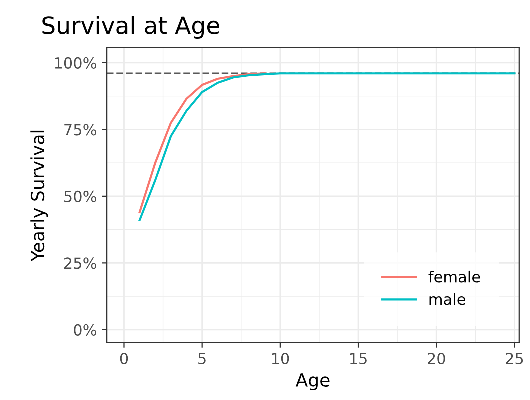 The height and width of the screenshot is (400, 530). I want to click on line-series, so click(202, 143).